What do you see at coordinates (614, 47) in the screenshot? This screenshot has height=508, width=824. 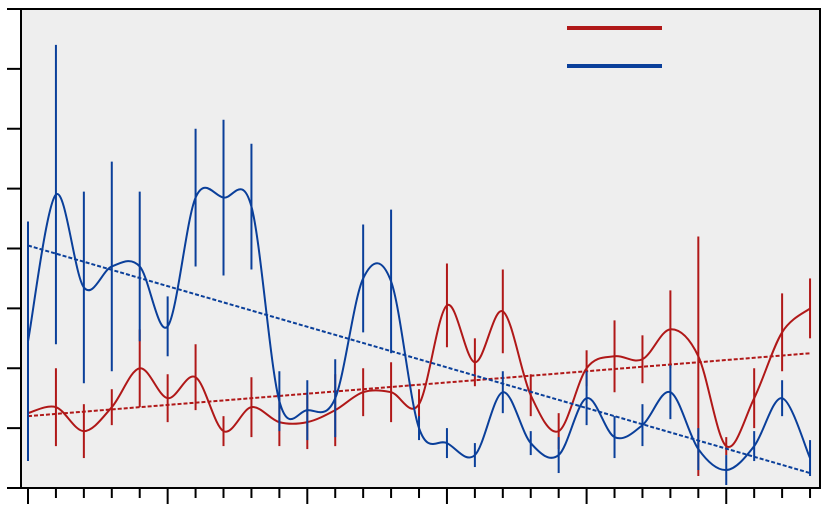 I see `legend` at bounding box center [614, 47].